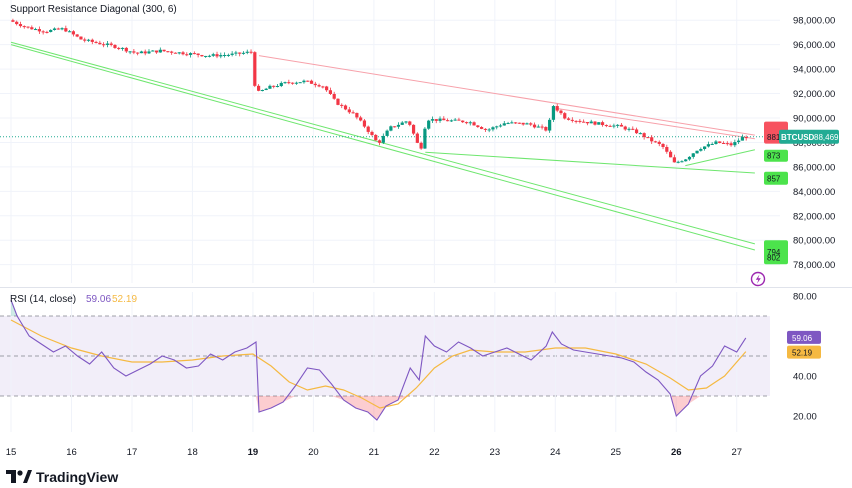 The width and height of the screenshot is (852, 488). Describe the element at coordinates (676, 452) in the screenshot. I see `time-tick-label: 26` at that location.